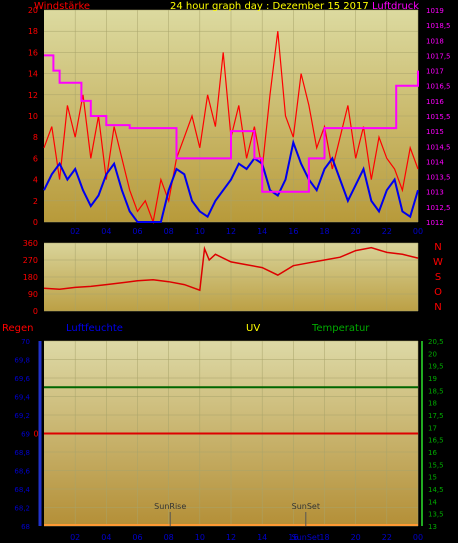 The width and height of the screenshot is (458, 543). Describe the element at coordinates (438, 56) in the screenshot. I see `pressure-tick-label: 1017,5` at that location.